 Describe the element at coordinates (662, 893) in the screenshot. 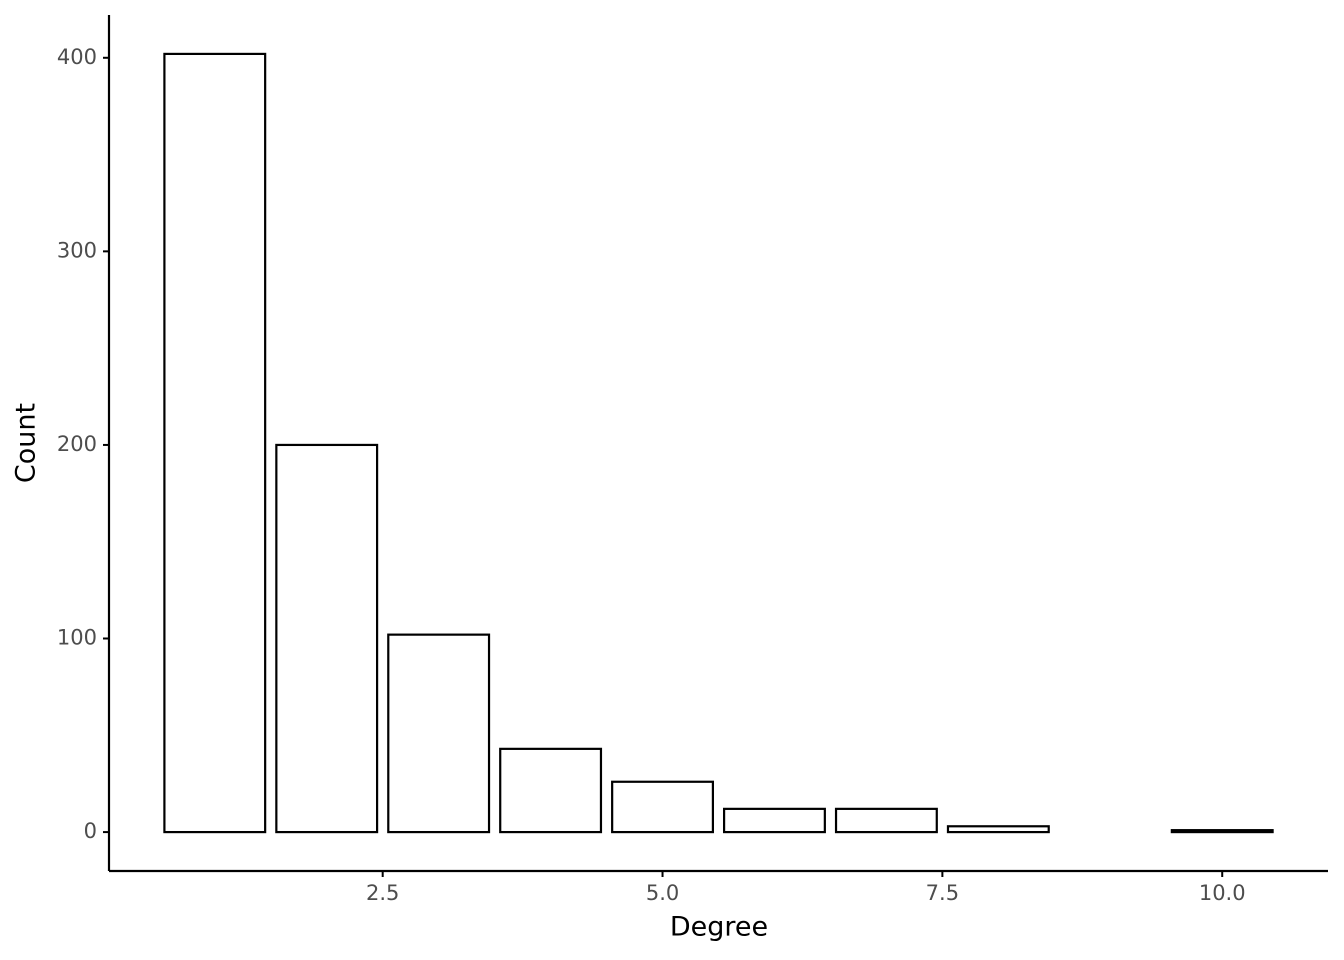

I see `x-tick-label: 5.0` at that location.